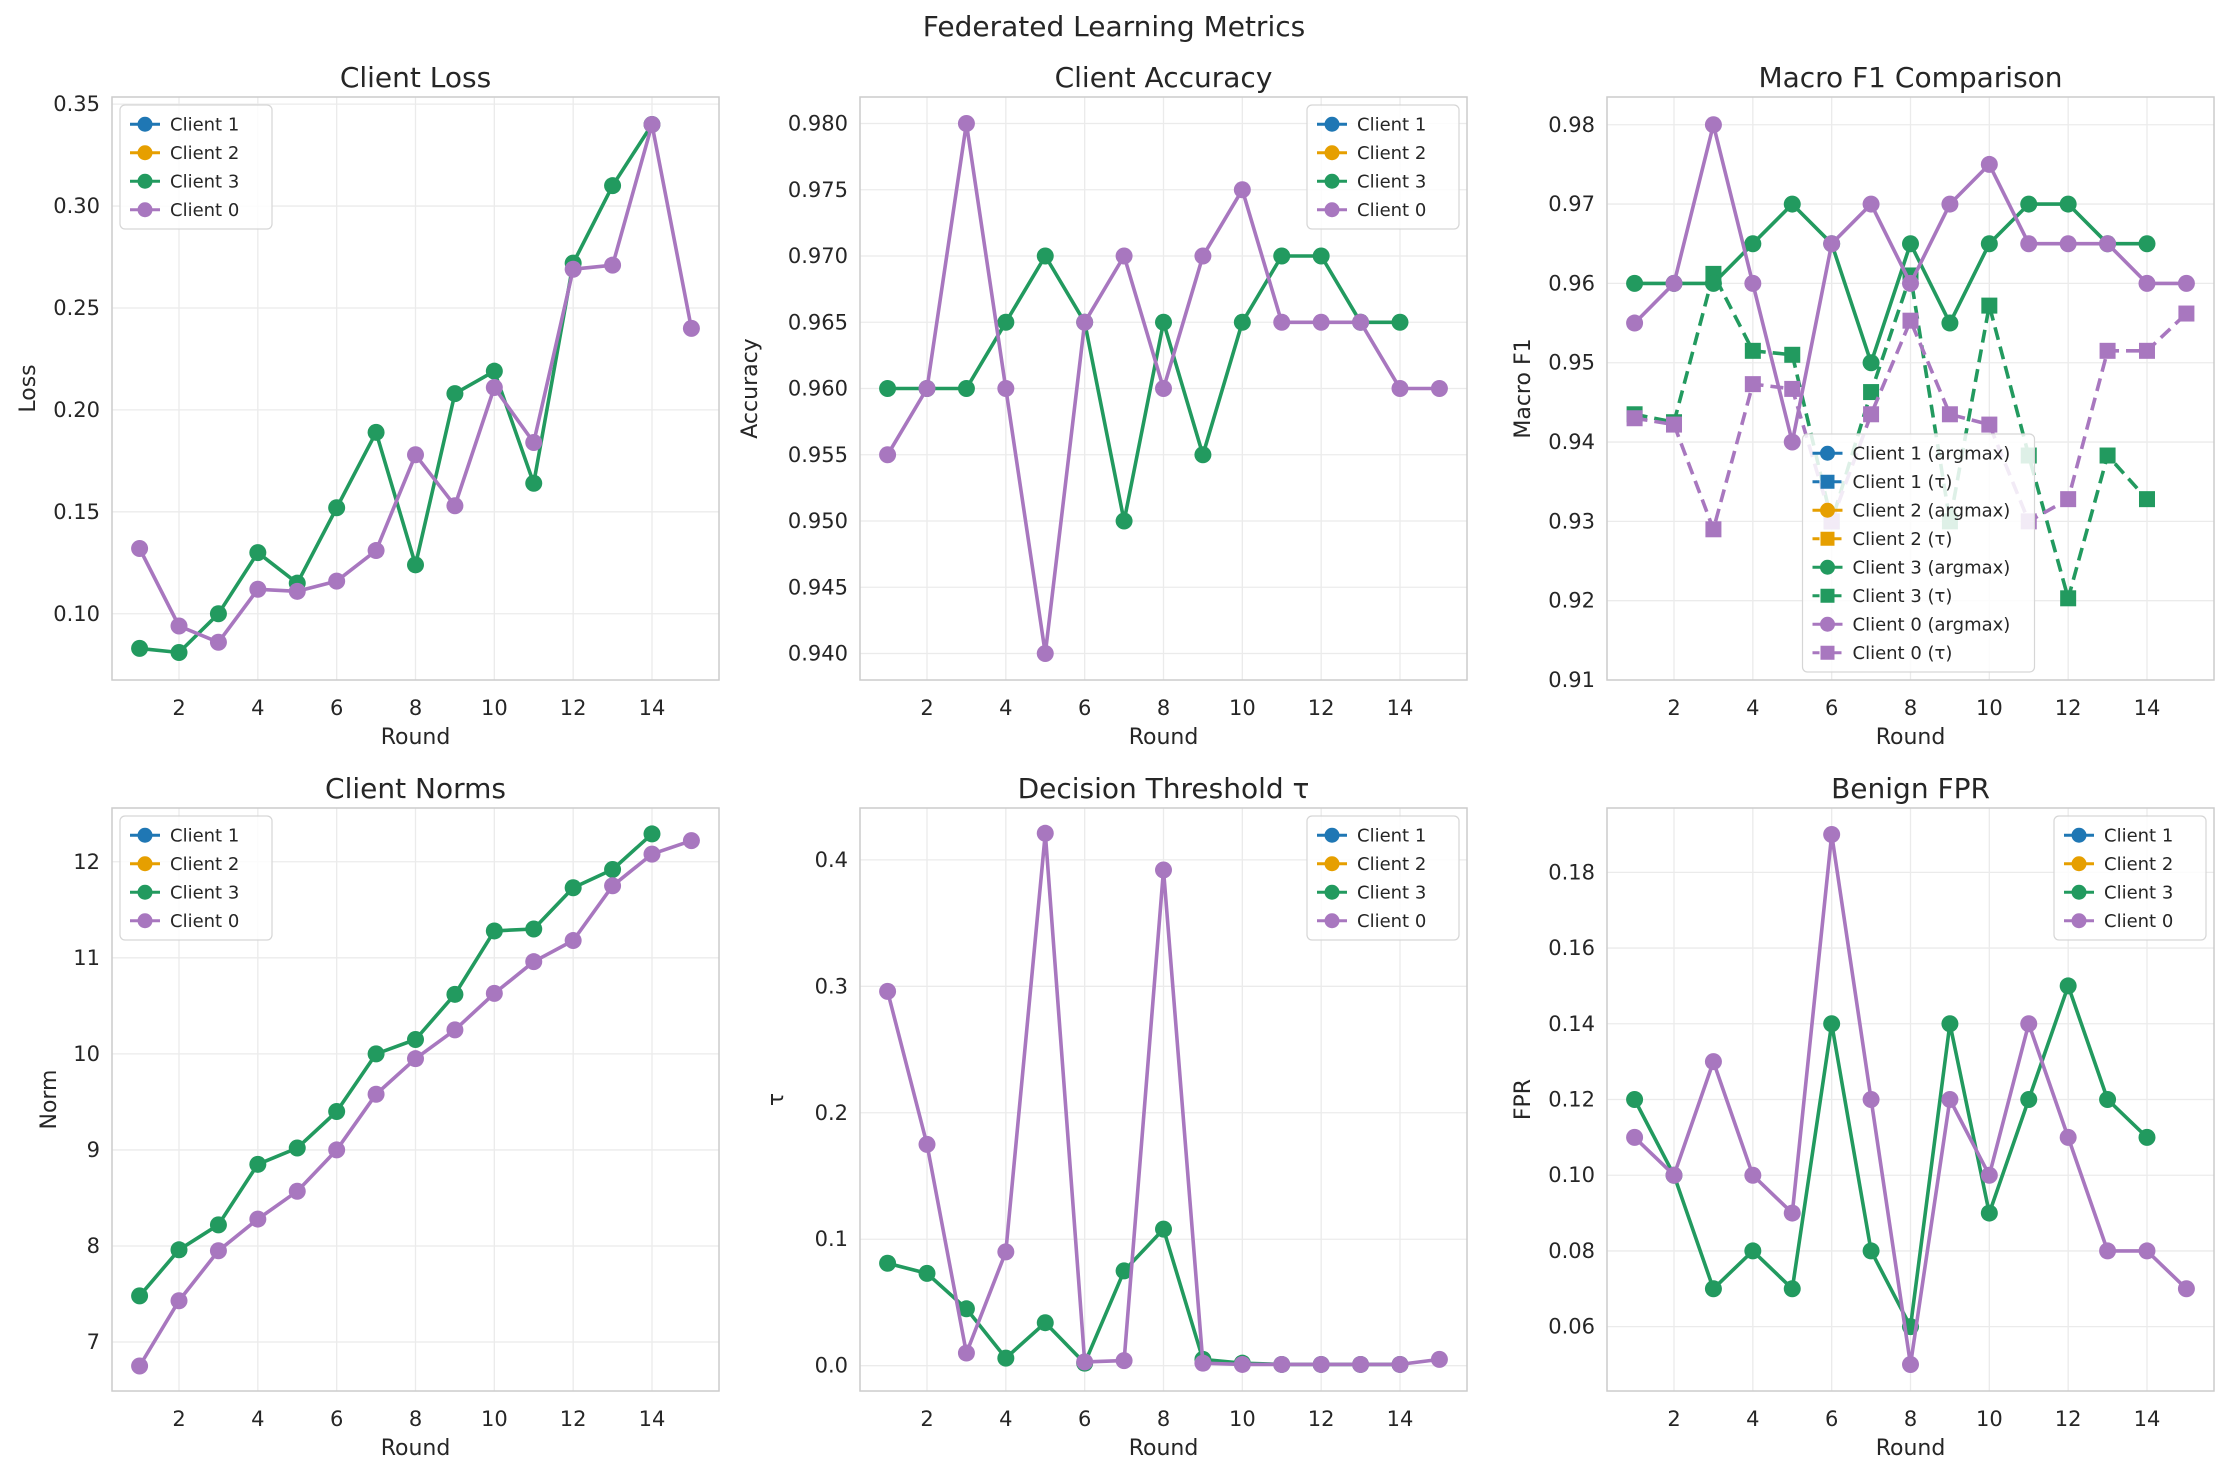 The image size is (2228, 1475). What do you see at coordinates (818, 322) in the screenshot?
I see `y-tick-label: 0.965` at bounding box center [818, 322].